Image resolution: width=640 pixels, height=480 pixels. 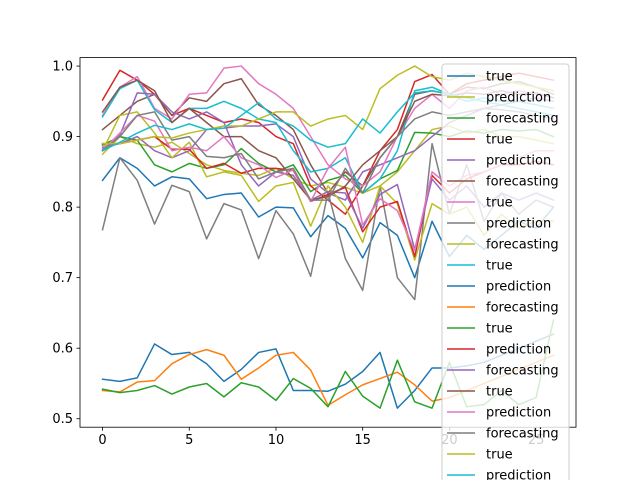 What do you see at coordinates (499, 455) in the screenshot?
I see `legend-label-18: true` at bounding box center [499, 455].